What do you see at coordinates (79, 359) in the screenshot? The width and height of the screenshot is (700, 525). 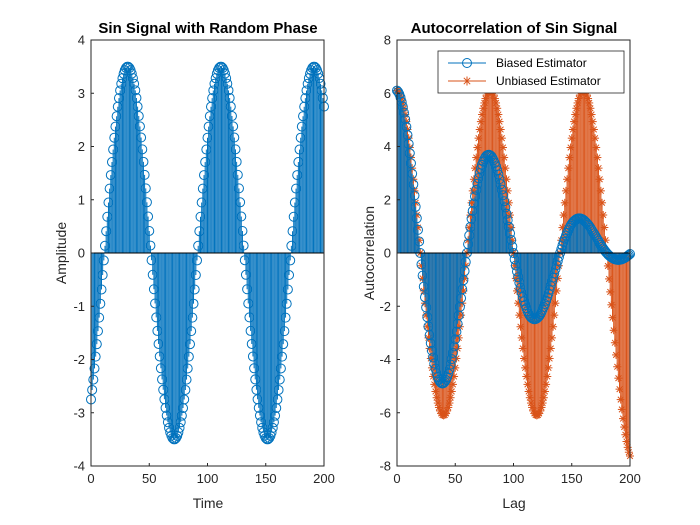 I see `left-ytick-label: -2` at bounding box center [79, 359].